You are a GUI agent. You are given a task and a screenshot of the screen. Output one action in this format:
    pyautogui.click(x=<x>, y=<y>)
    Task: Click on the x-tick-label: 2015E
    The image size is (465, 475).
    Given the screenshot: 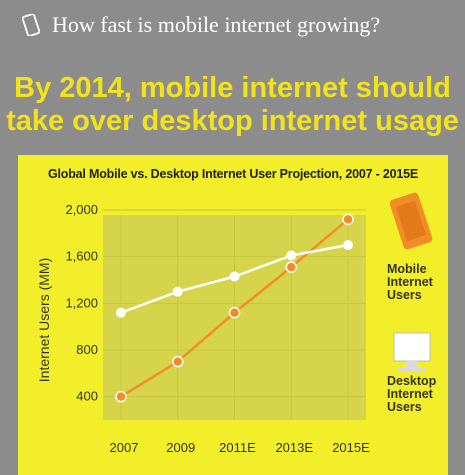 What is the action you would take?
    pyautogui.click(x=351, y=447)
    